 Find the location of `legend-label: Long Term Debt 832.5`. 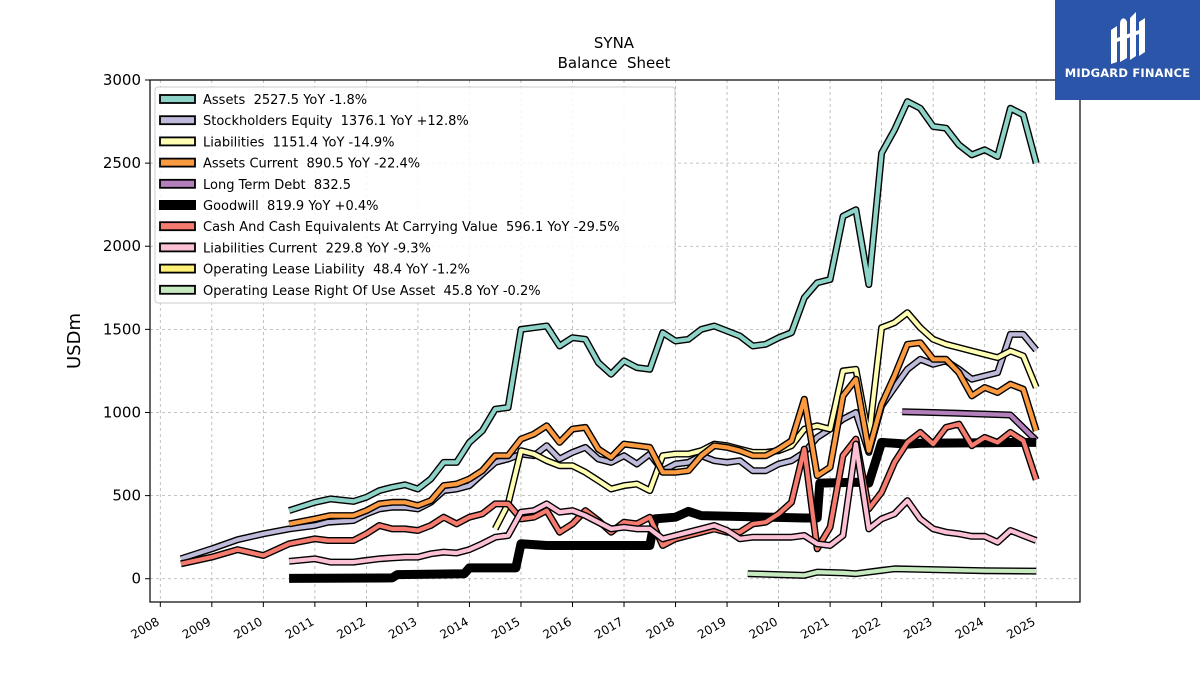

legend-label: Long Term Debt 832.5 is located at coordinates (277, 185).